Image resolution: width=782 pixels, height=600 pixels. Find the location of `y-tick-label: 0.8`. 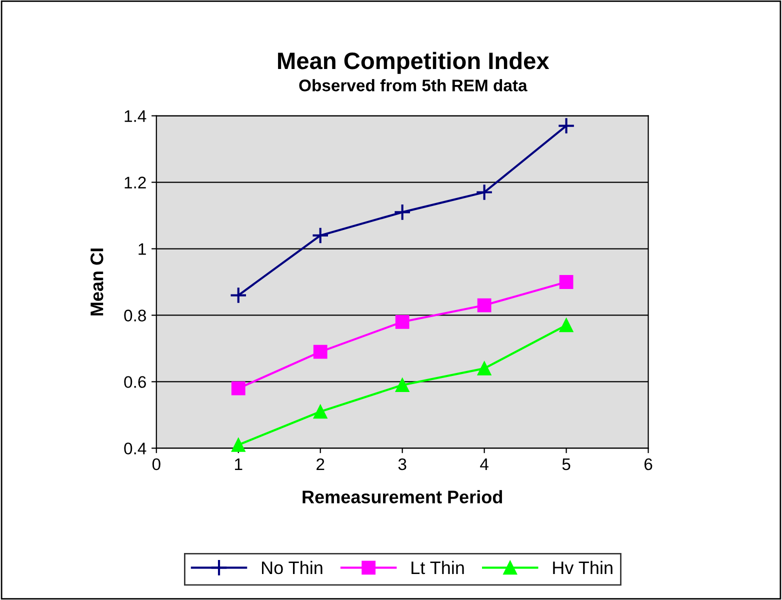

y-tick-label: 0.8 is located at coordinates (135, 316).